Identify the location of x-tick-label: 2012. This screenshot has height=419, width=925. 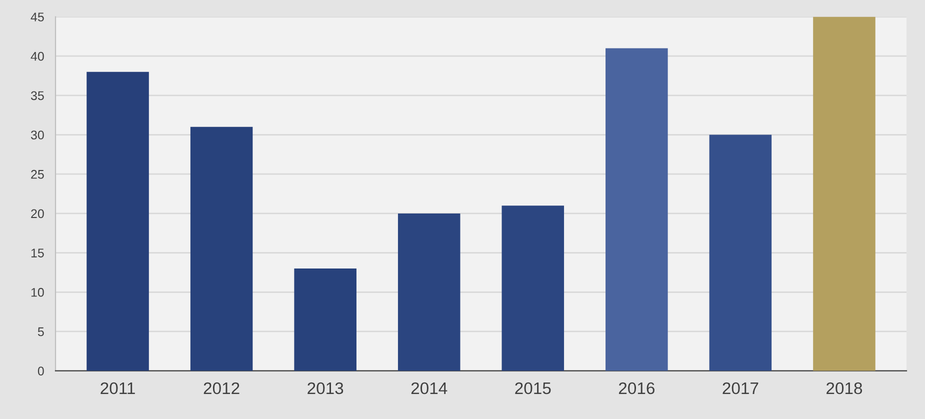
(222, 388).